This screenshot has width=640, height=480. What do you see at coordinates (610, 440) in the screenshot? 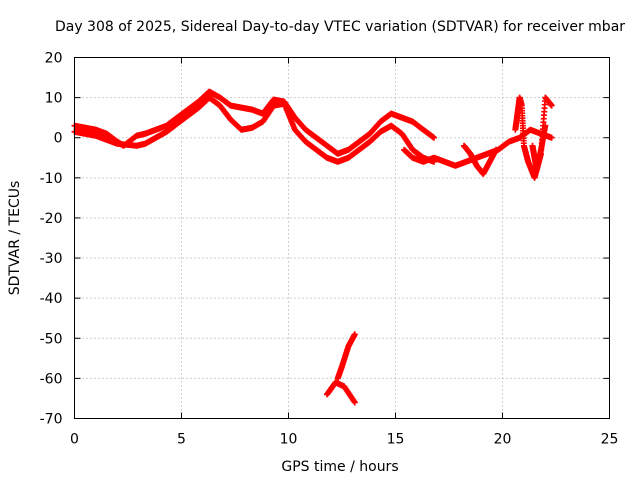
I see `x-tick-label: 25` at bounding box center [610, 440].